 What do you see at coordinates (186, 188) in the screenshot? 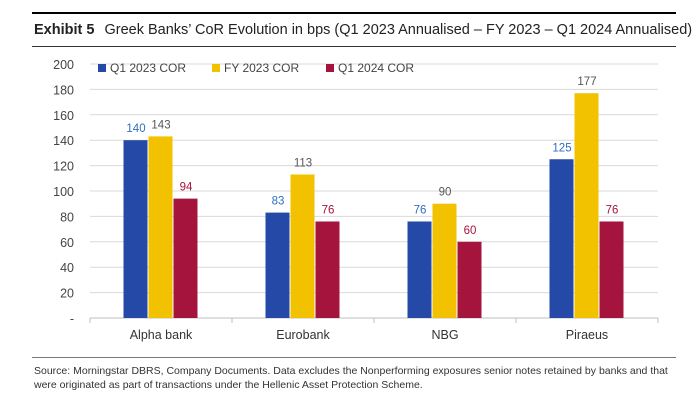
I see `data-label: 94` at bounding box center [186, 188].